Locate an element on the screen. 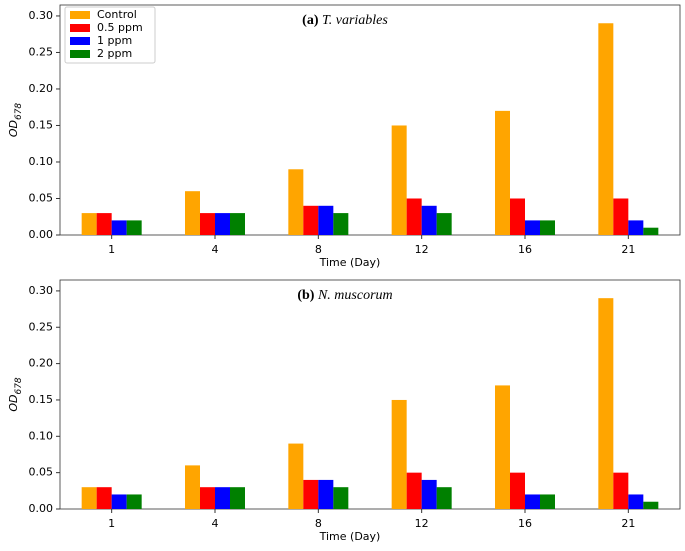 This screenshot has width=685, height=551. panel-label: (a) is located at coordinates (310, 20).